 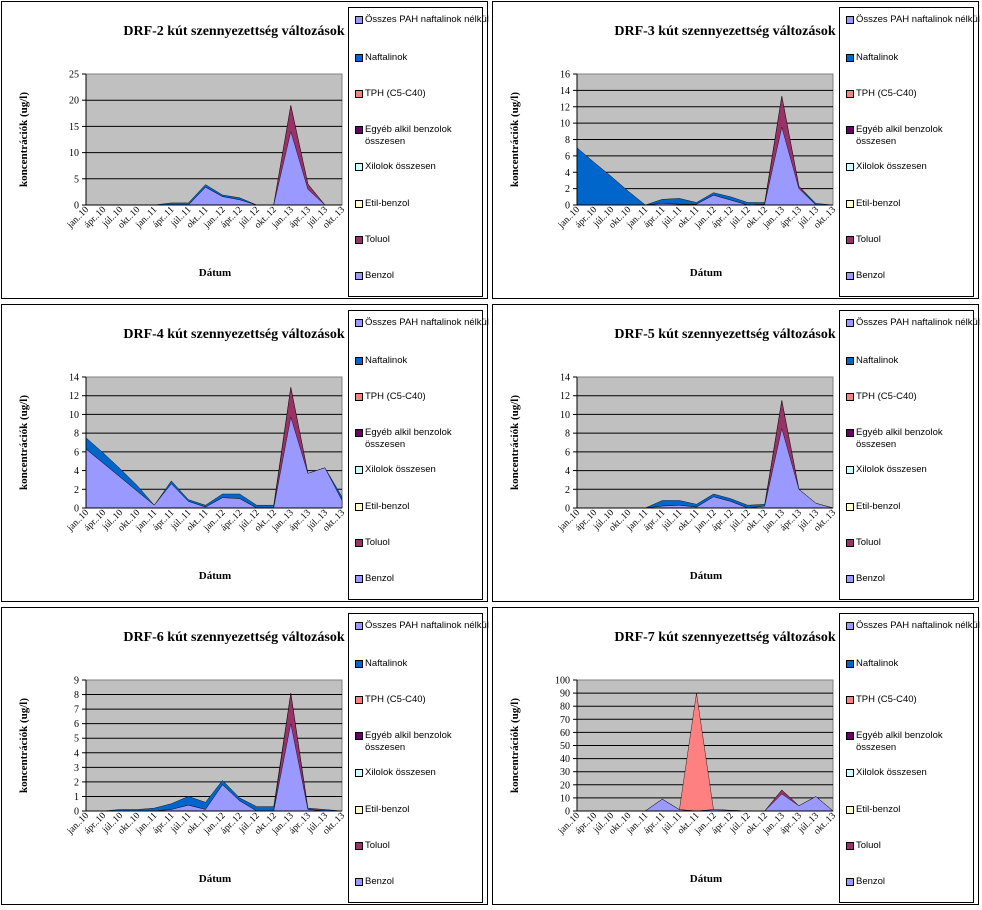 I want to click on y-tick-label: 70, so click(x=565, y=720).